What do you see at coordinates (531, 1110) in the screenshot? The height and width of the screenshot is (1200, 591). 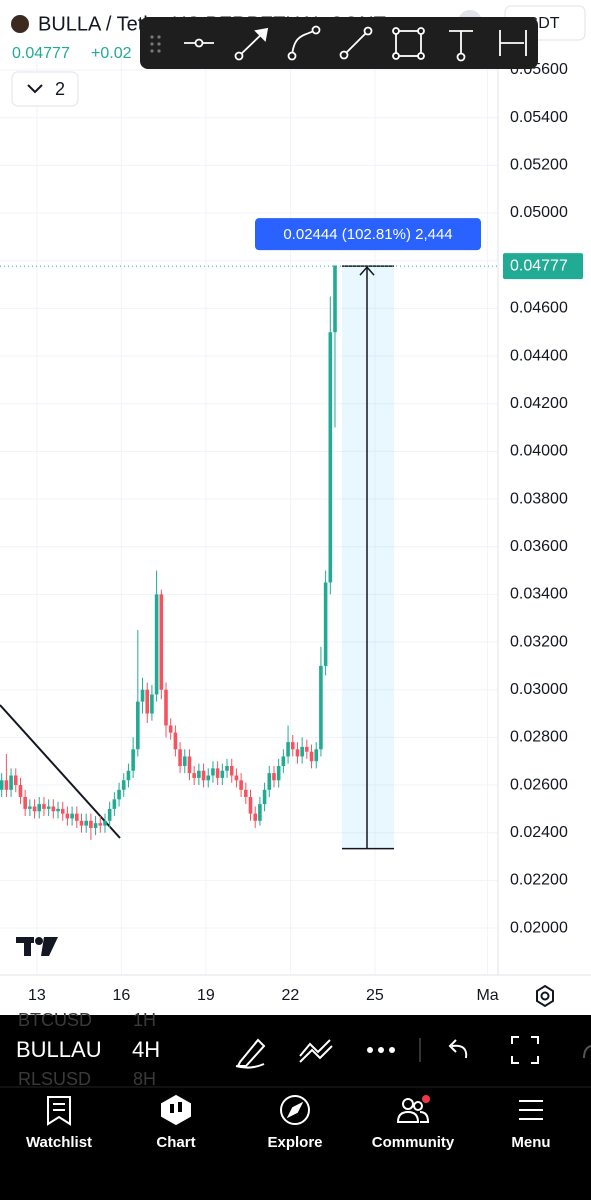 I see `menu-icon` at bounding box center [531, 1110].